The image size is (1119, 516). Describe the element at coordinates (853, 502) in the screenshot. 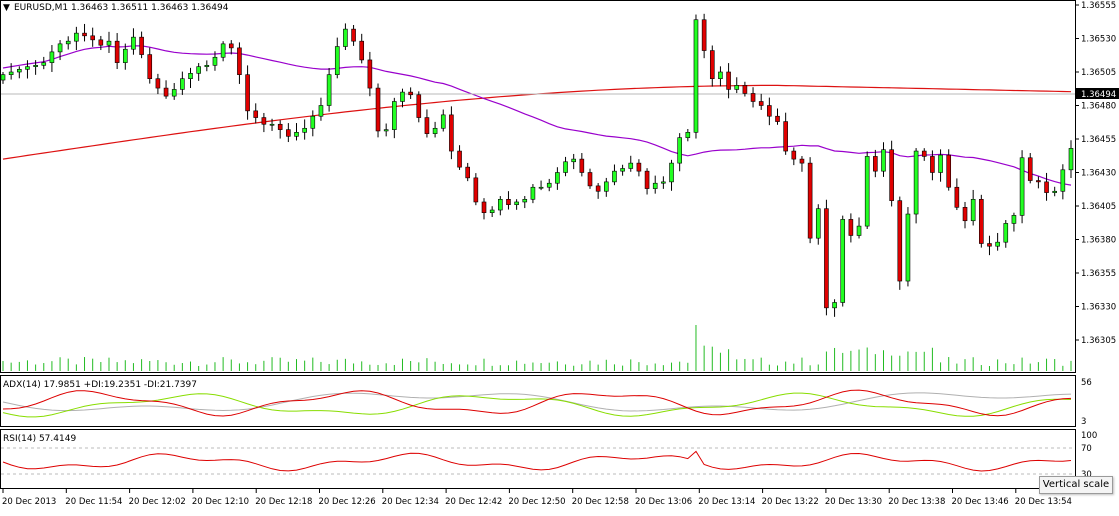

I see `time-tick-label: 20 Dec 13:30` at that location.